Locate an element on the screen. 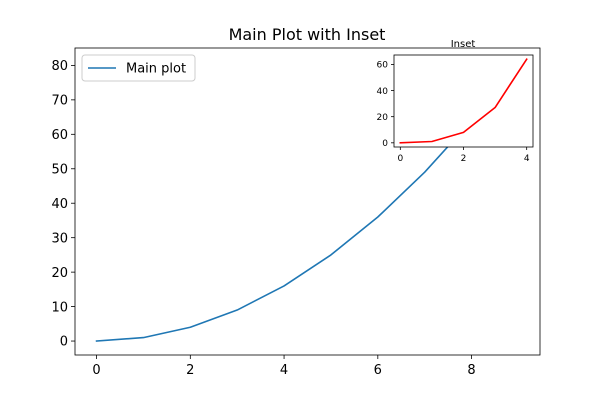 The width and height of the screenshot is (600, 400). inset-y-tick-label: 0 is located at coordinates (385, 144).